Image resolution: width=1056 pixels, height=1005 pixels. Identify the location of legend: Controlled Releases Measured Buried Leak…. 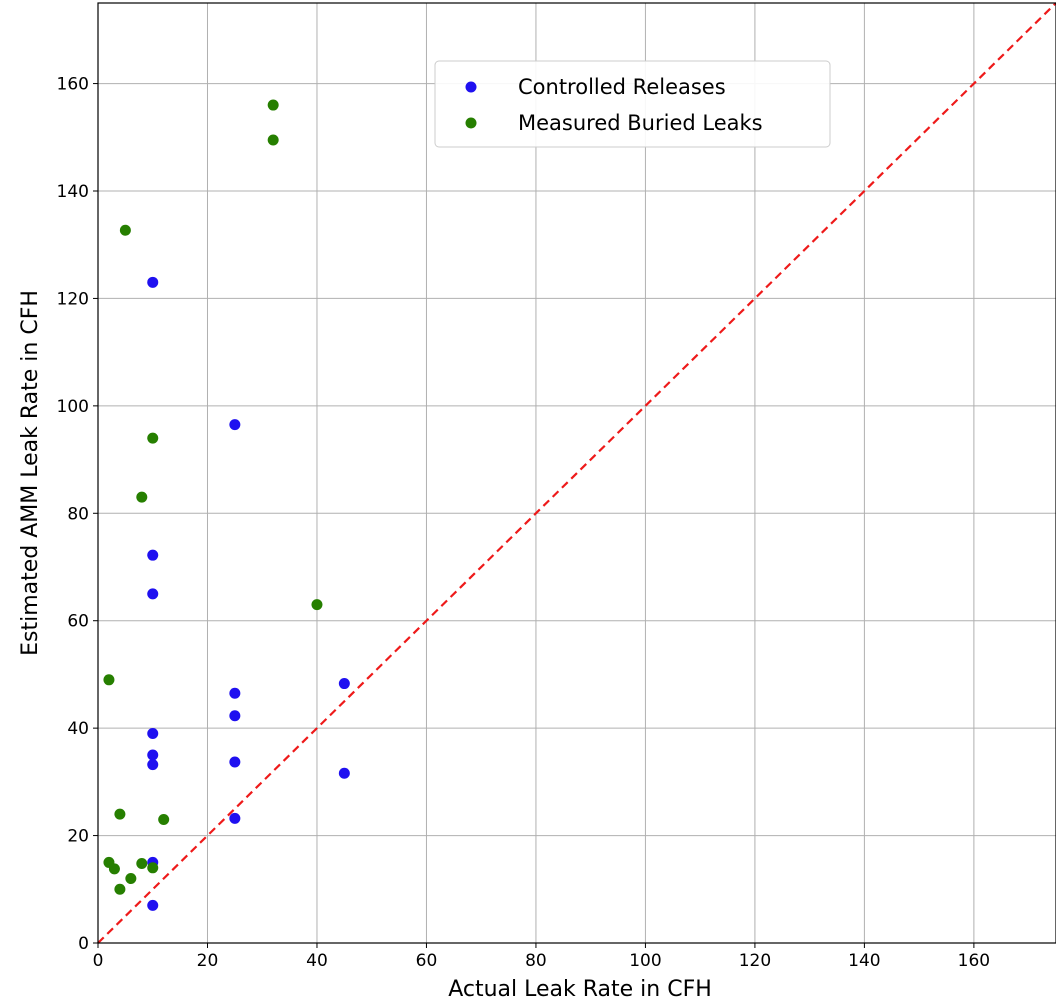
(632, 104).